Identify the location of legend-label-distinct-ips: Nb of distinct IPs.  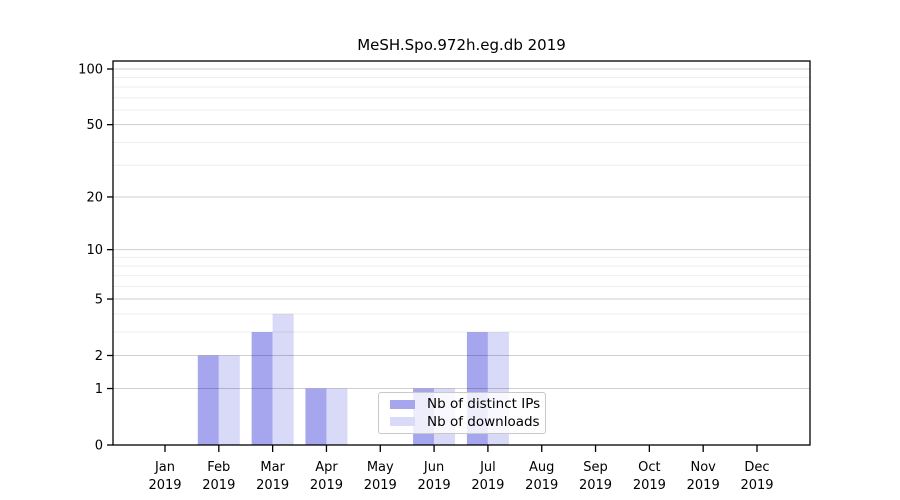
(484, 404).